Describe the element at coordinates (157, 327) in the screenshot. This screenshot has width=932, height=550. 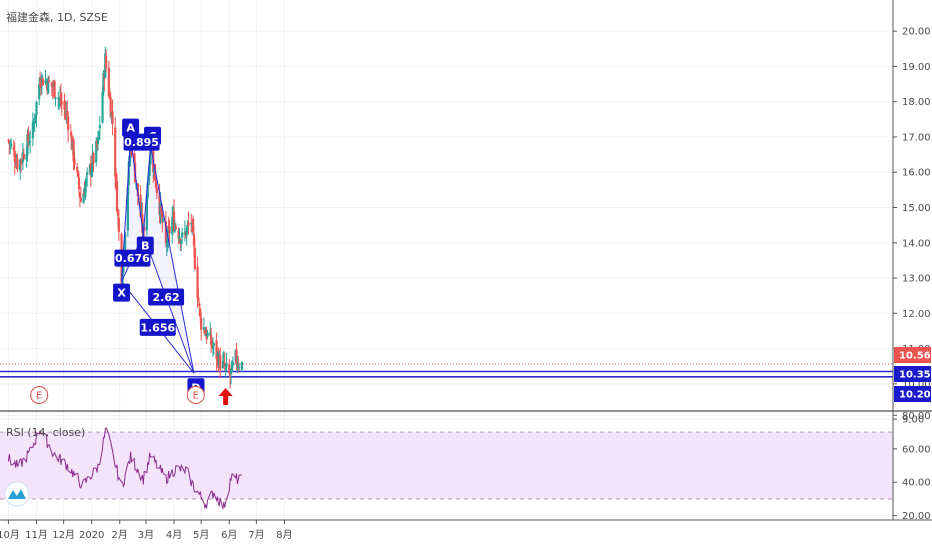
I see `ratio-x-d: 1.656` at that location.